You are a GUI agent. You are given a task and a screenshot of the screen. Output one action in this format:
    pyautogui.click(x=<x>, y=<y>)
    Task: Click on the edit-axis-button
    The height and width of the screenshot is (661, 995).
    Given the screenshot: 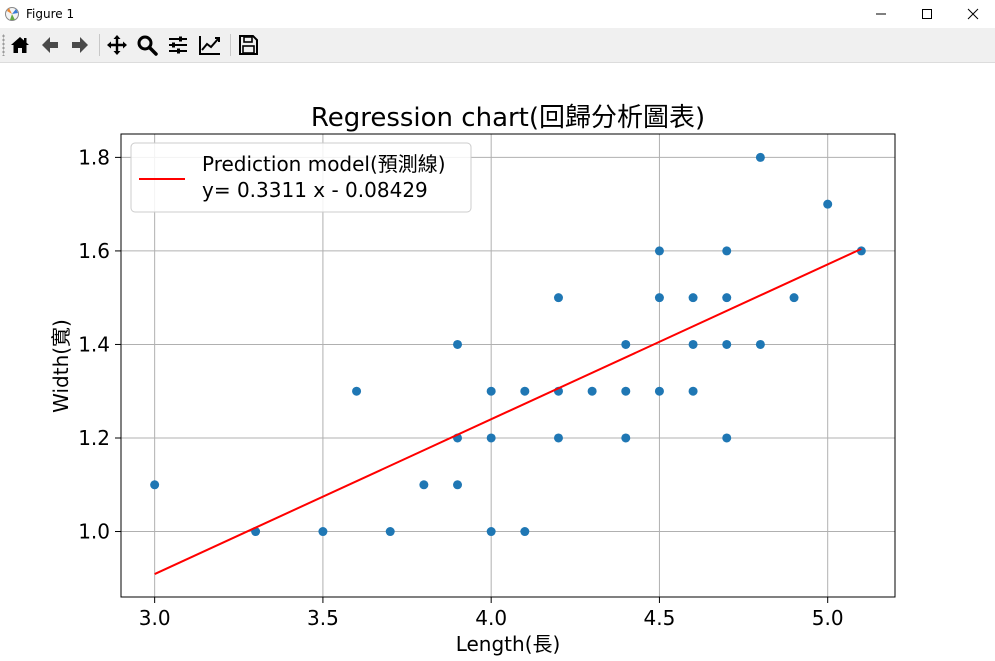 What is the action you would take?
    pyautogui.click(x=210, y=45)
    